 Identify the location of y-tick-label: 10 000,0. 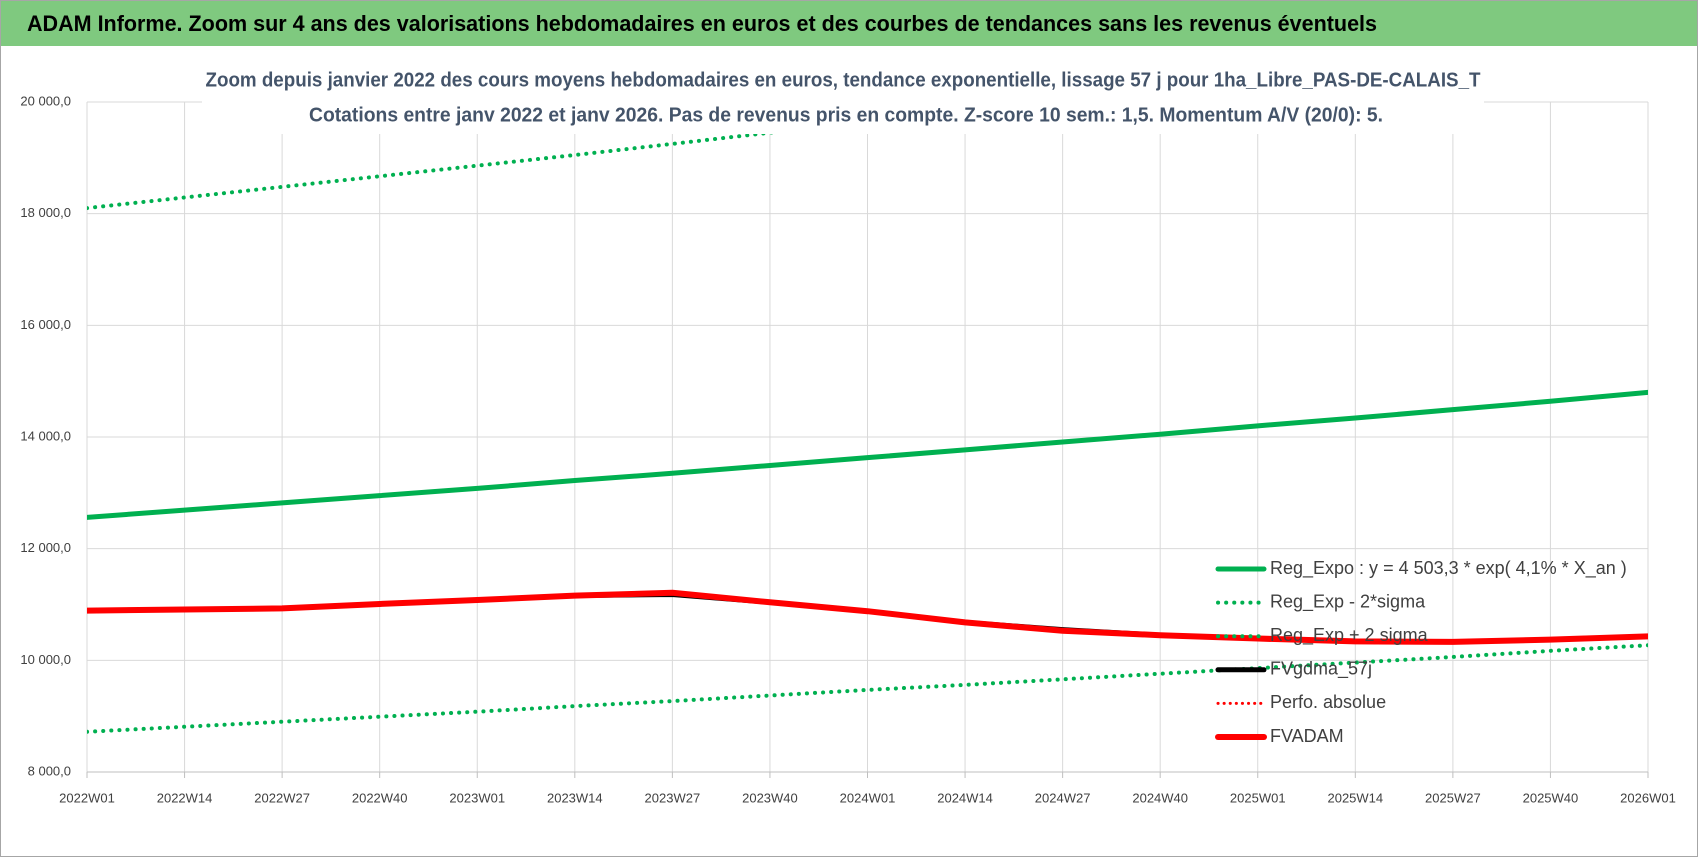
(45, 659).